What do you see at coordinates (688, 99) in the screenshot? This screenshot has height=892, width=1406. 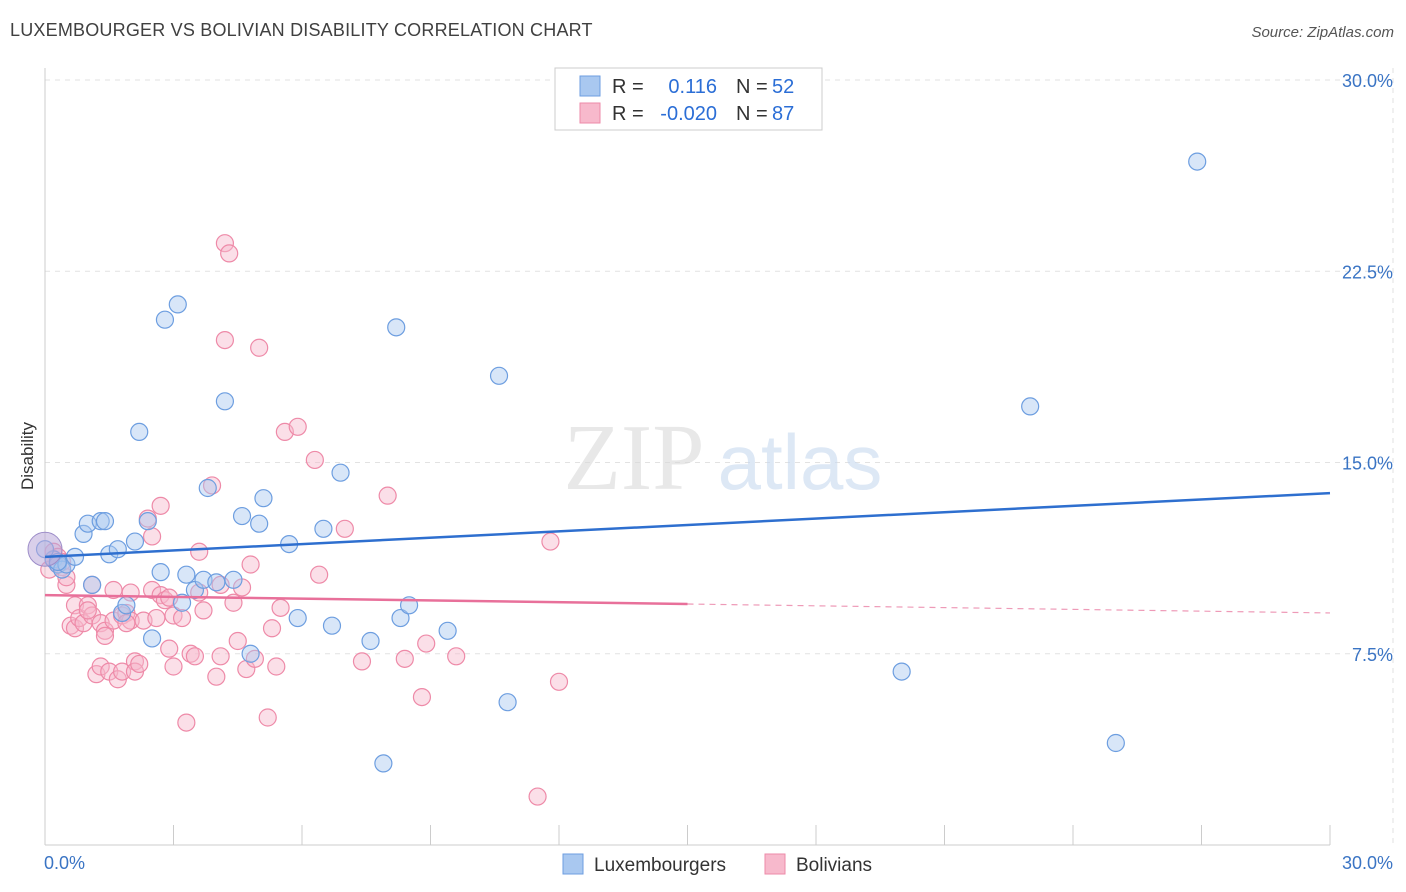 I see `stats-legend: R = 0.116 N = 52 R = -0.020 N = 87` at bounding box center [688, 99].